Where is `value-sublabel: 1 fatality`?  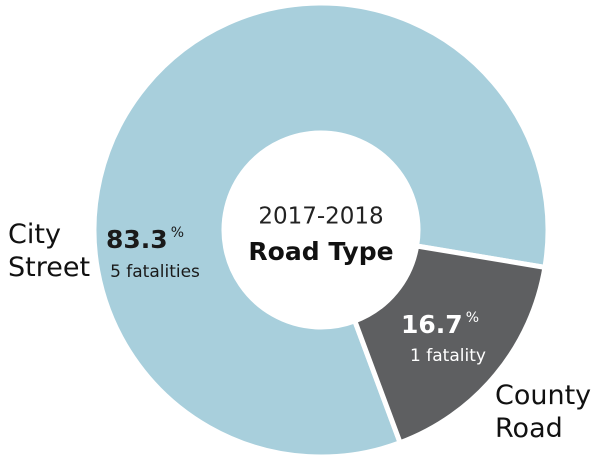
value-sublabel: 1 fatality is located at coordinates (448, 356).